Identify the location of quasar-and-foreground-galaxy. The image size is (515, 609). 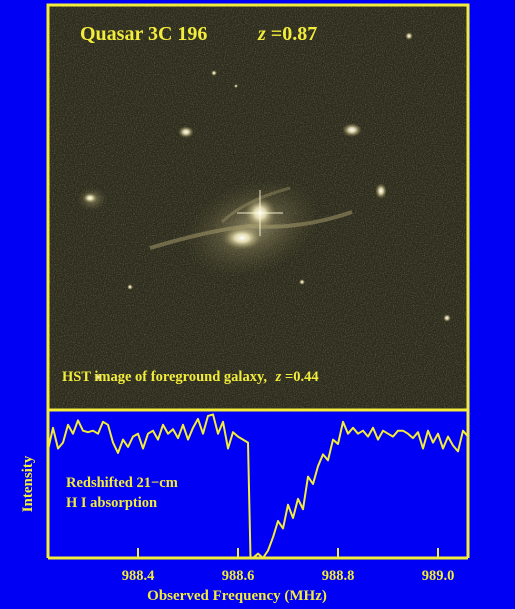
(251, 228).